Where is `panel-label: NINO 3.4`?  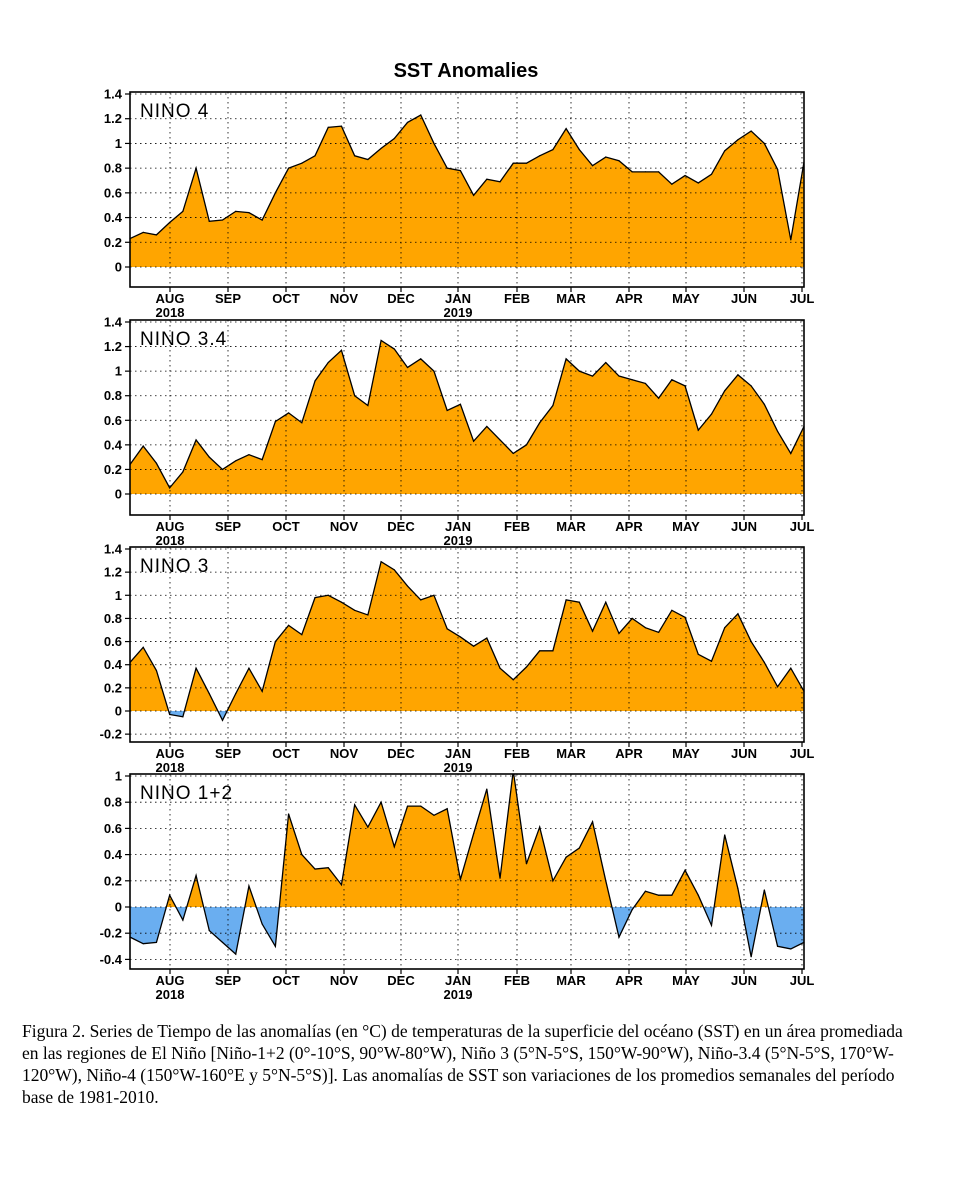 panel-label: NINO 3.4 is located at coordinates (183, 339).